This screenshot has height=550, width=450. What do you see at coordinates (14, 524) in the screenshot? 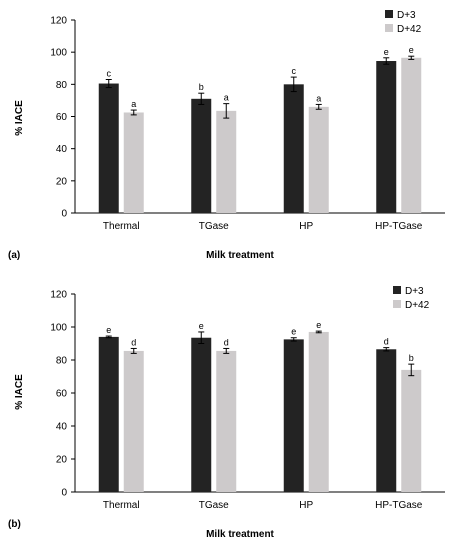
I see `panel-label: (b)` at bounding box center [14, 524].